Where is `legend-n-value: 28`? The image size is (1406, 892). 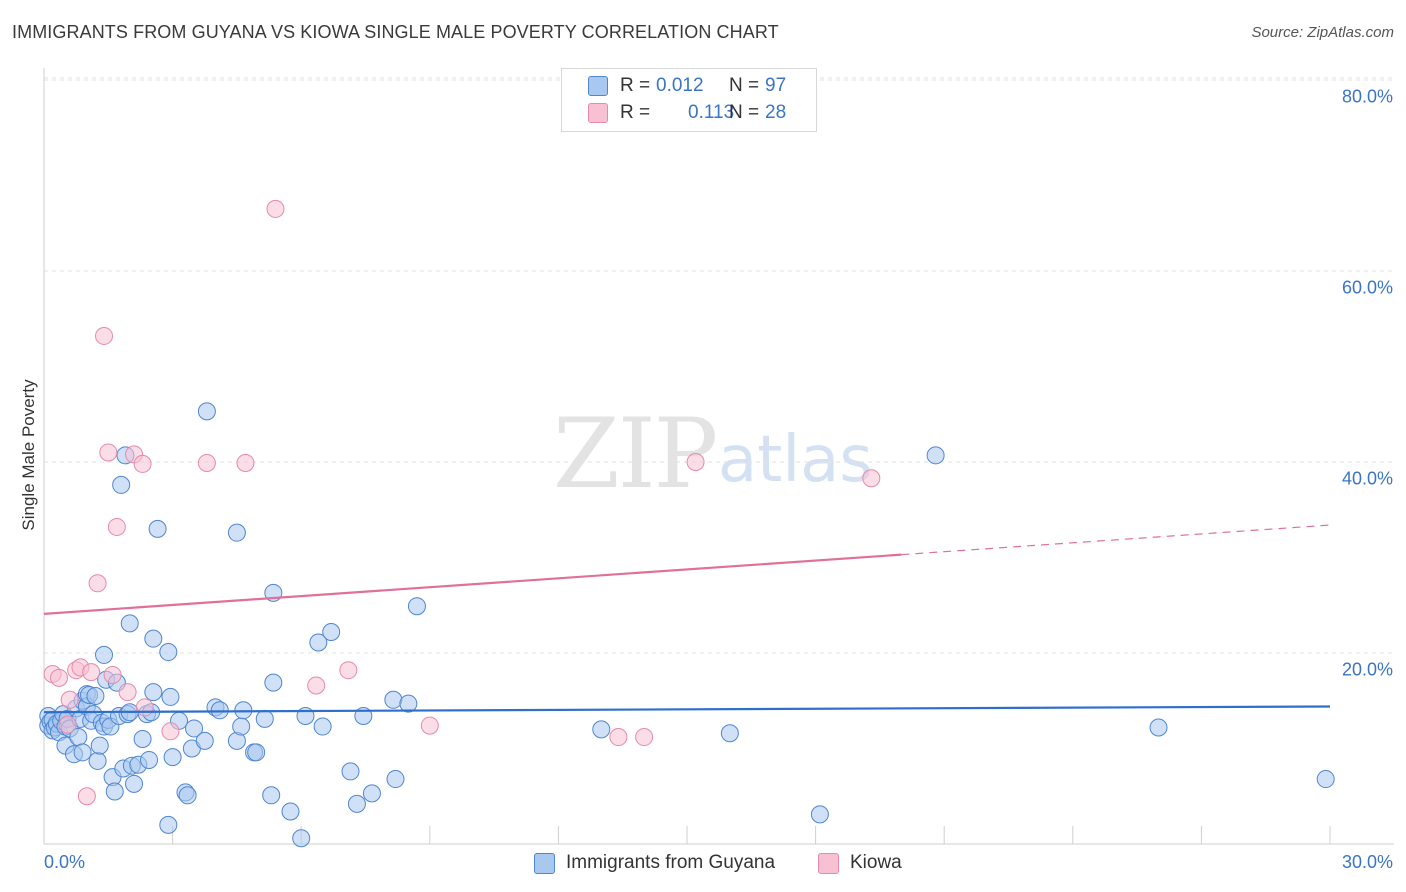
legend-n-value: 28 is located at coordinates (776, 112).